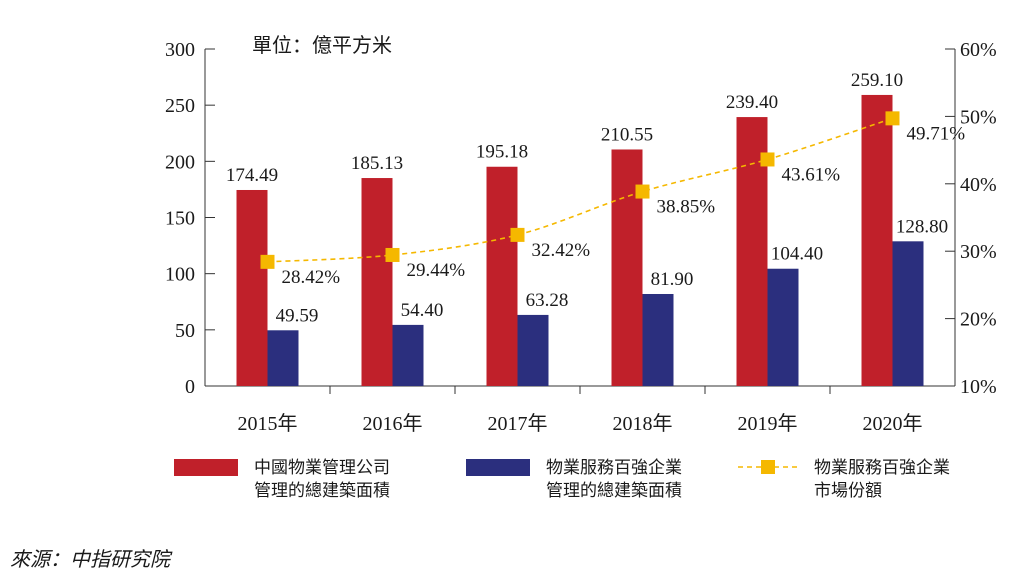  What do you see at coordinates (547, 300) in the screenshot?
I see `bar-data-label: 63.28` at bounding box center [547, 300].